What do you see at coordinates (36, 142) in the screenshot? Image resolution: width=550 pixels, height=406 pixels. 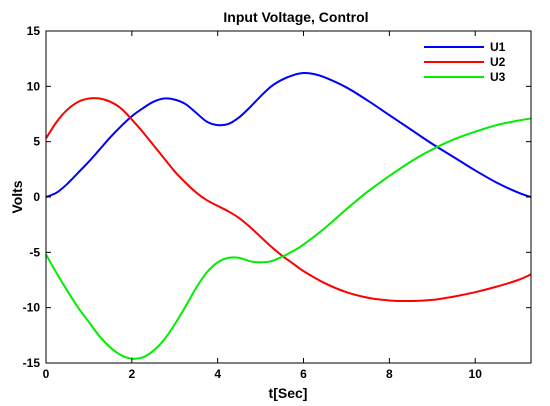 I see `y-tick-label: 5` at bounding box center [36, 142].